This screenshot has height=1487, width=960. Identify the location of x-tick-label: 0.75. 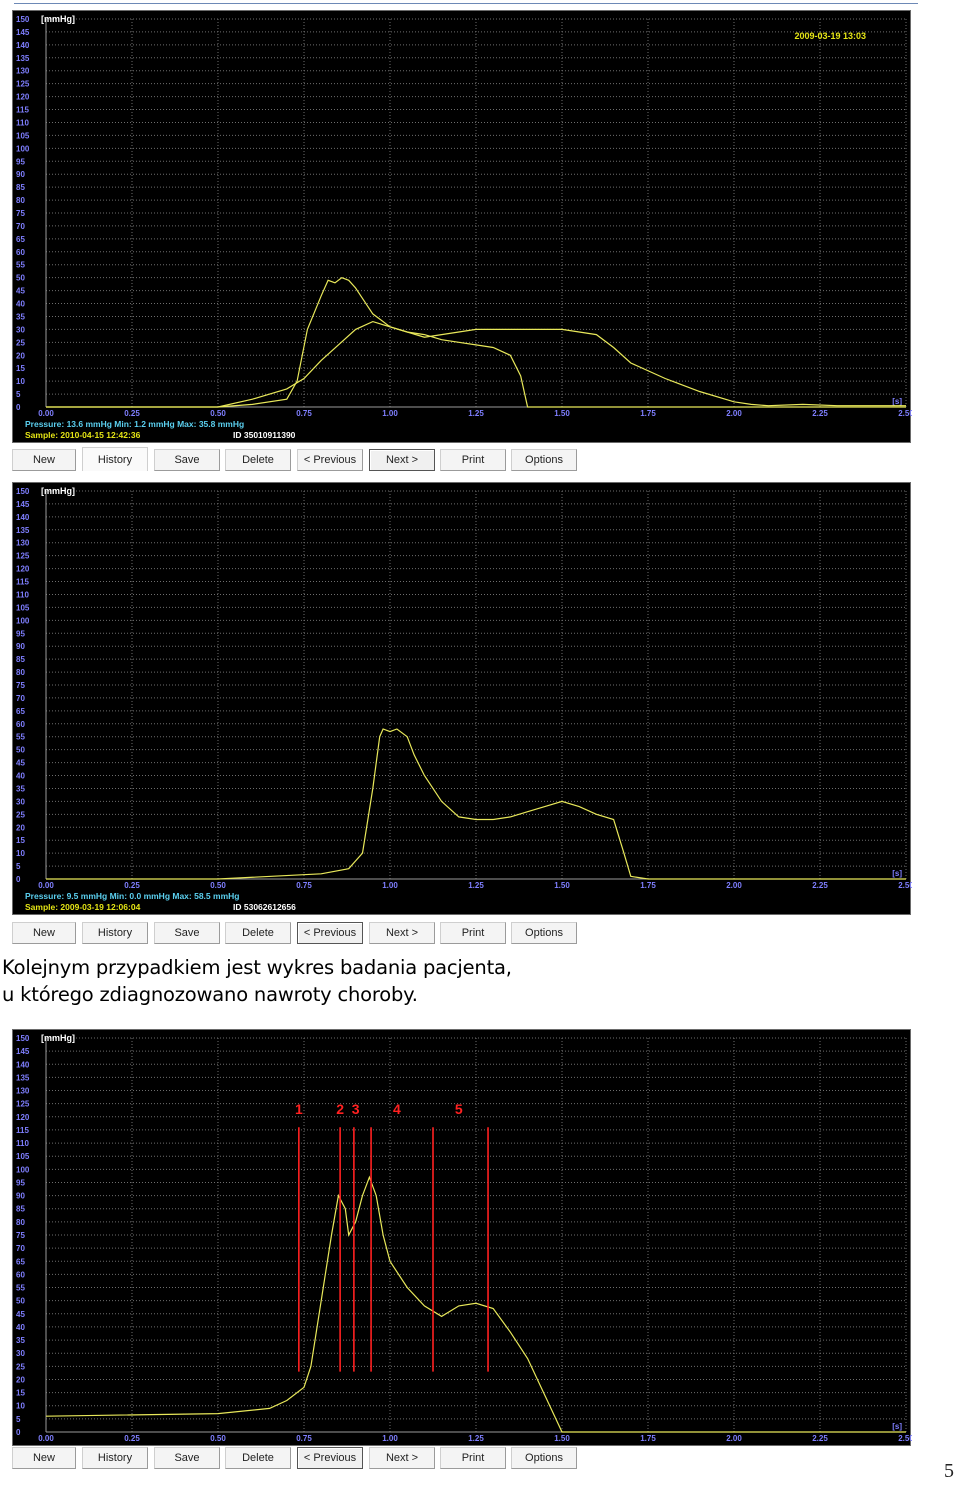
(304, 885).